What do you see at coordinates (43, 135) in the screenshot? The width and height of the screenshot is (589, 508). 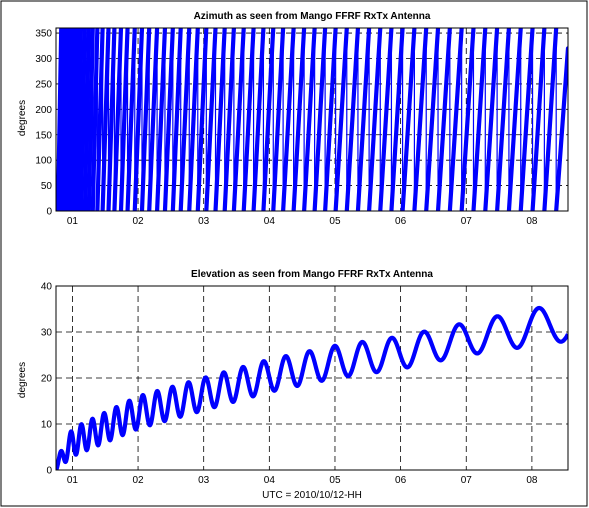 I see `azimuth-ytick-label: 150` at bounding box center [43, 135].